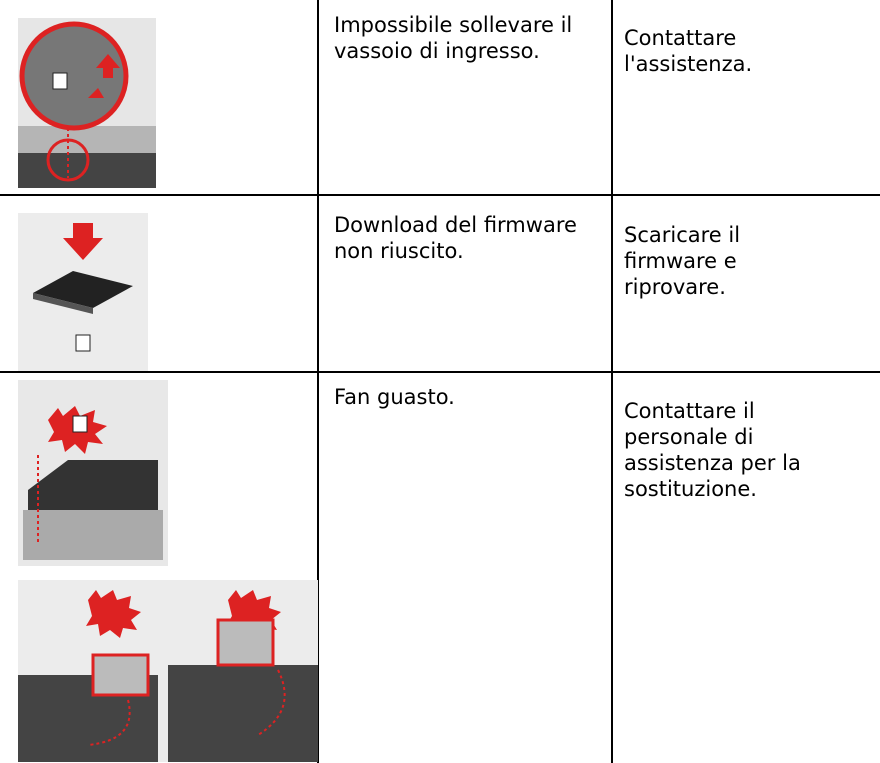 The image size is (880, 763). Describe the element at coordinates (682, 261) in the screenshot. I see `solution-text: Scaricare il firmware e riprovare.` at that location.